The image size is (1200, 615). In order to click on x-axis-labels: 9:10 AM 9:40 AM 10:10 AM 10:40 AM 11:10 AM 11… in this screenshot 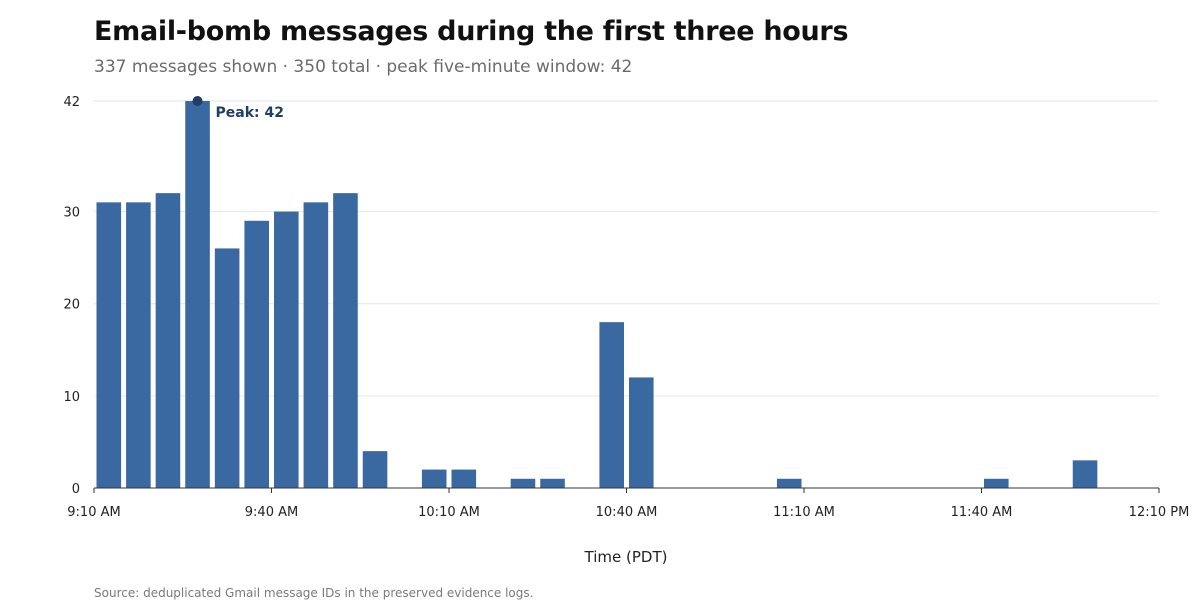, I will do `click(628, 512)`.